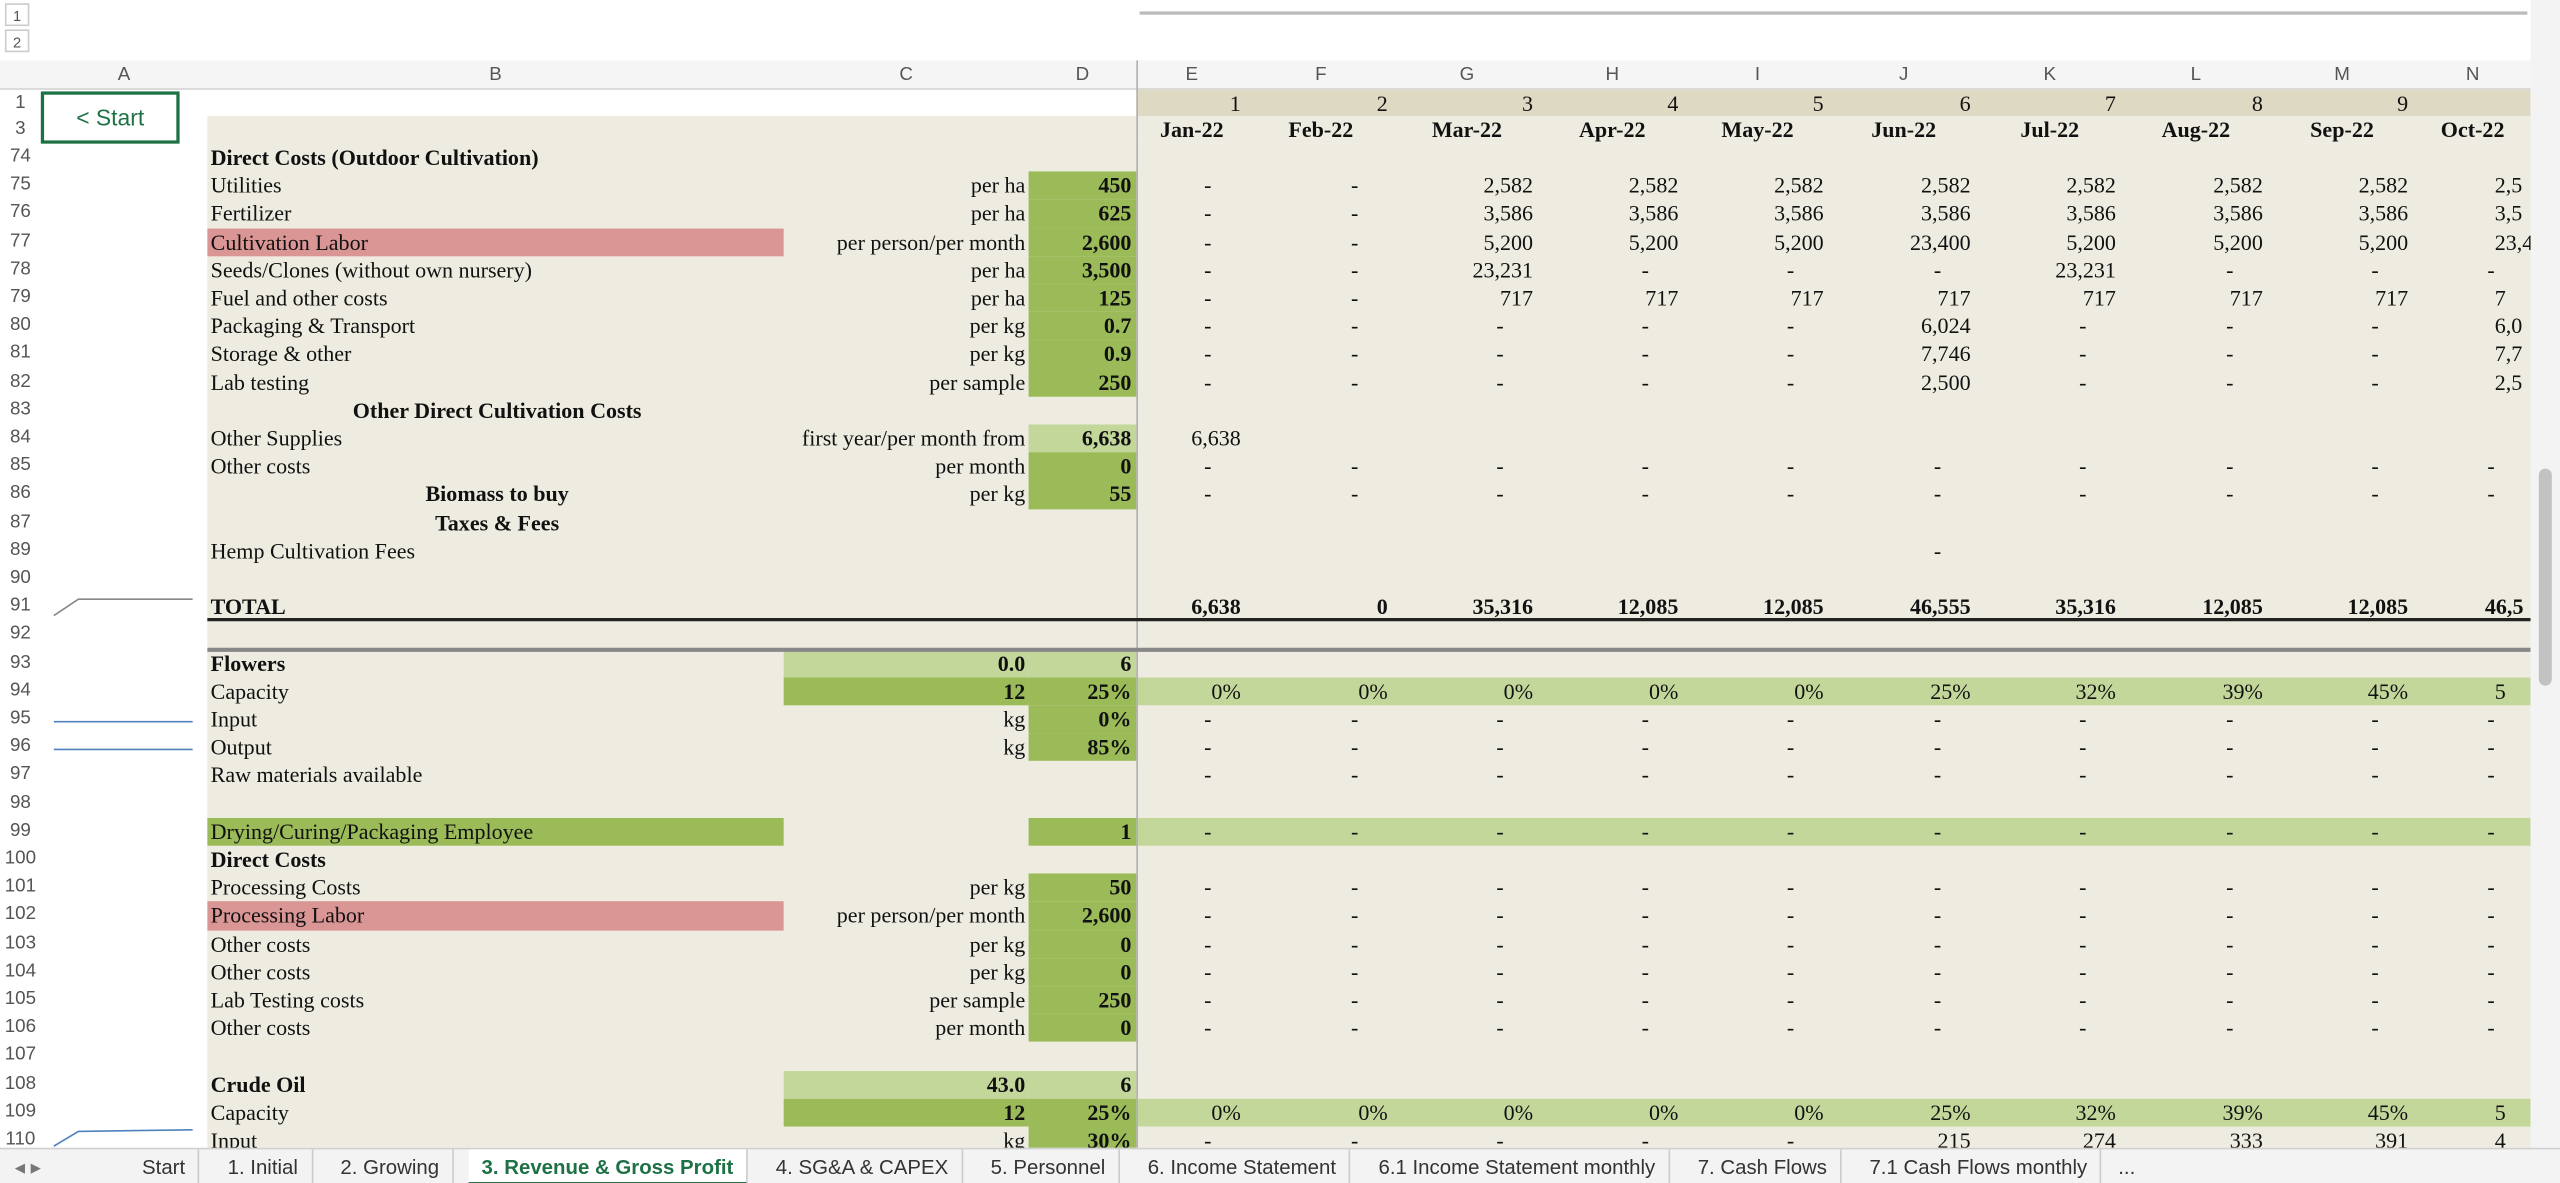 The height and width of the screenshot is (1183, 2560). Describe the element at coordinates (313, 550) in the screenshot. I see `label-cell: Hemp Cultivation Fees` at that location.